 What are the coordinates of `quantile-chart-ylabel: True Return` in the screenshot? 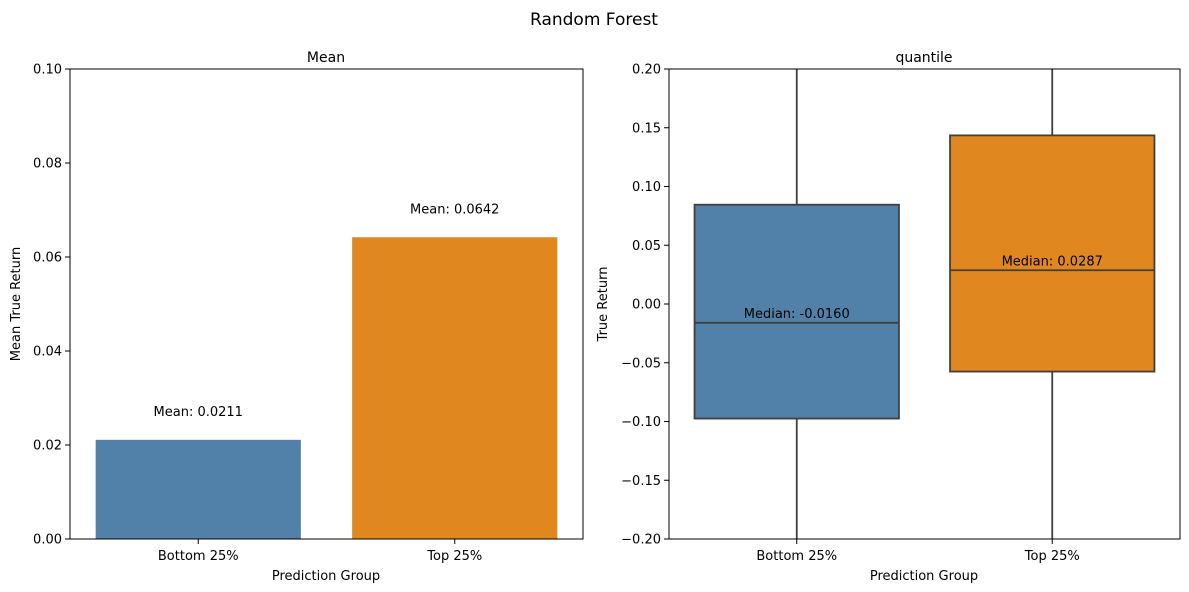 It's located at (603, 305).